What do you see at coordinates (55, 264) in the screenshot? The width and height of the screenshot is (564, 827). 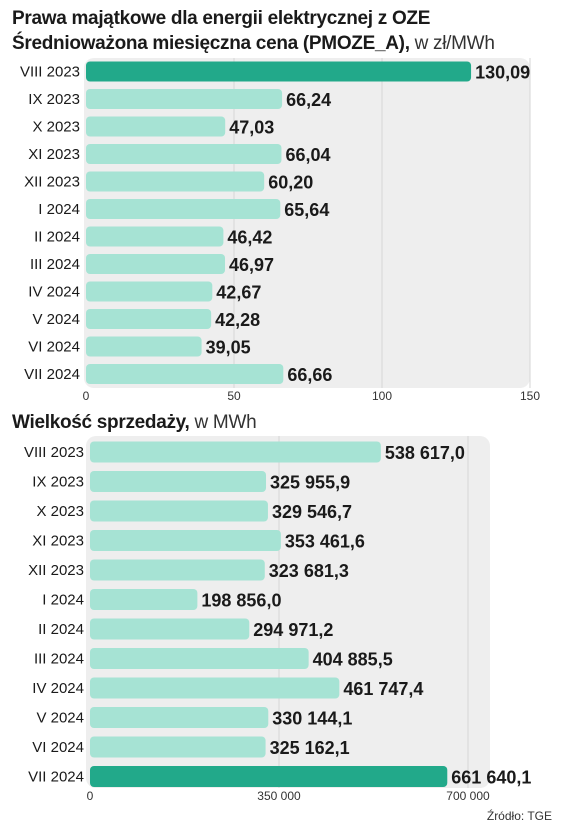 I see `chart1-category-label: III 2024` at bounding box center [55, 264].